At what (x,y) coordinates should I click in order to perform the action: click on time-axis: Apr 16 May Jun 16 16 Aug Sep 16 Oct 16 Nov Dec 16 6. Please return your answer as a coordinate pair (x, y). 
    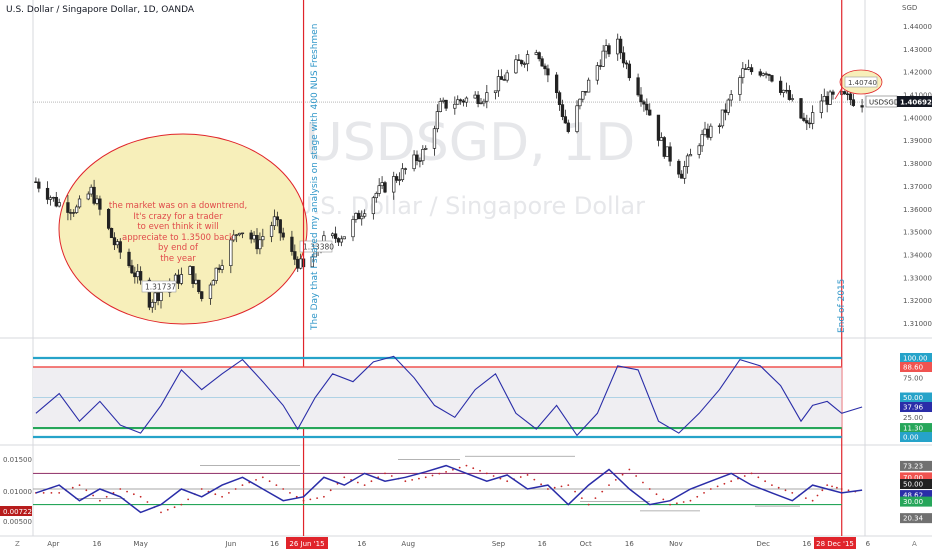
    Looking at the image, I should click on (458, 544).